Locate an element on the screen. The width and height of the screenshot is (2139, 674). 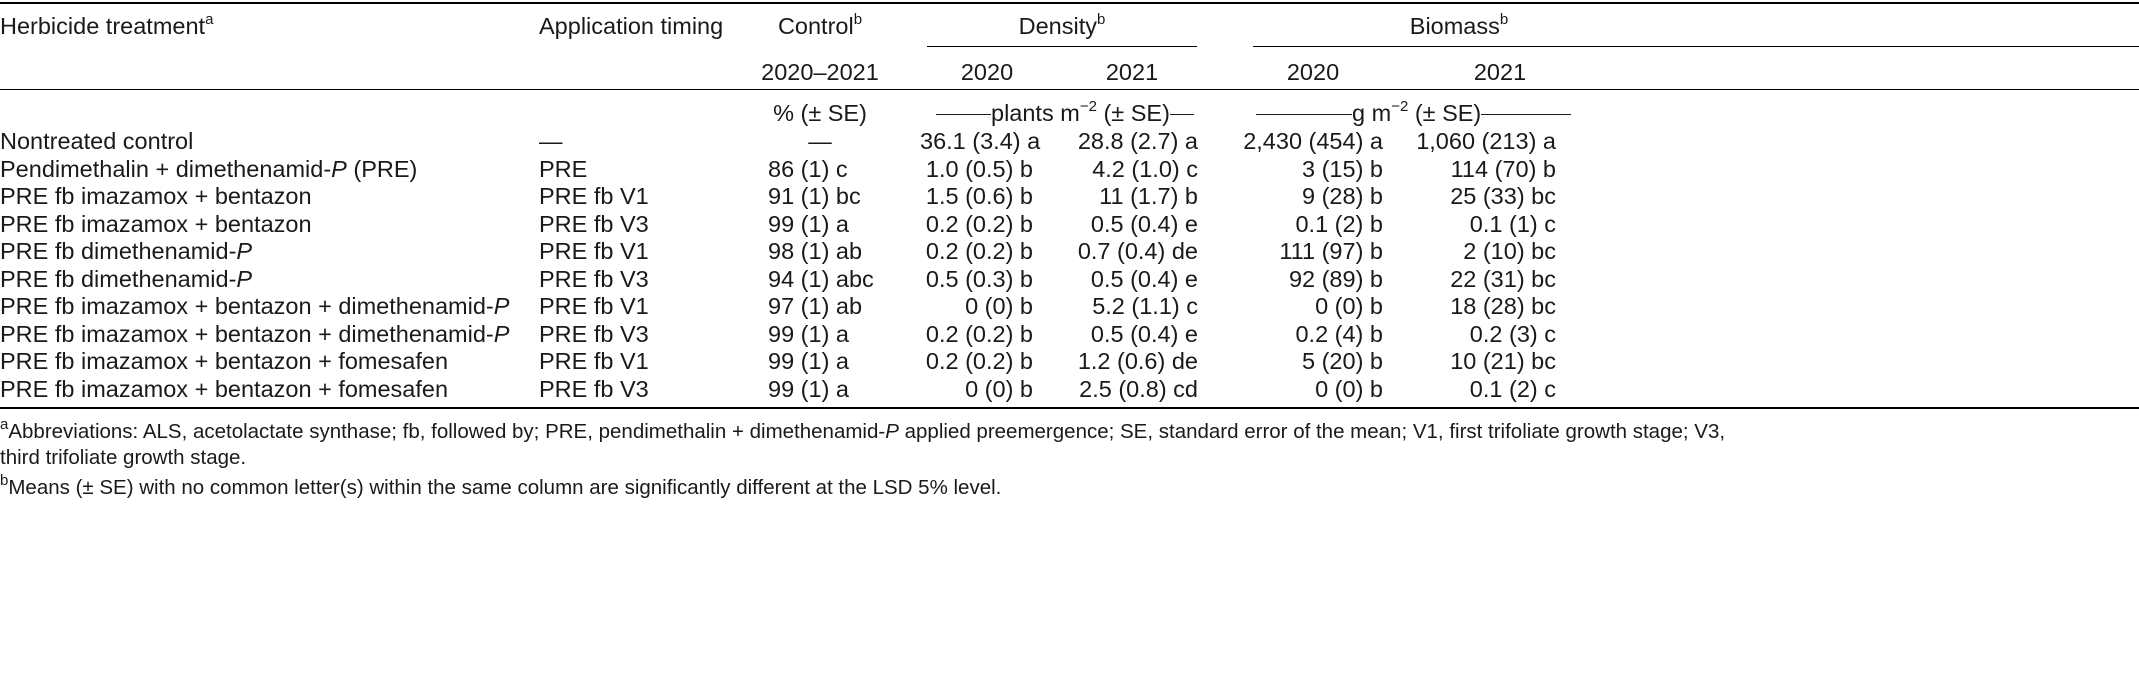
cell-control: 98 (1) ab is located at coordinates (815, 251).